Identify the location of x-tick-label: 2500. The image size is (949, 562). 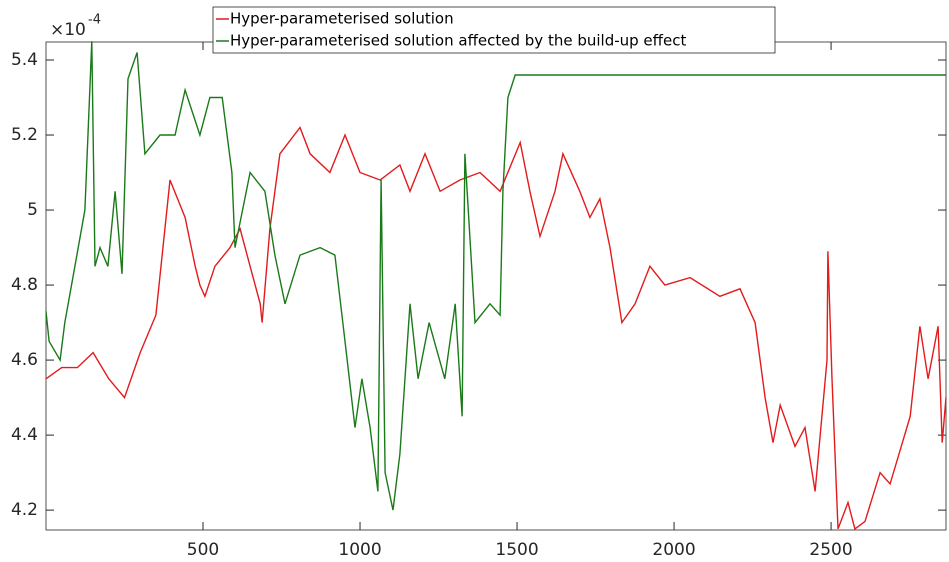
(830, 550).